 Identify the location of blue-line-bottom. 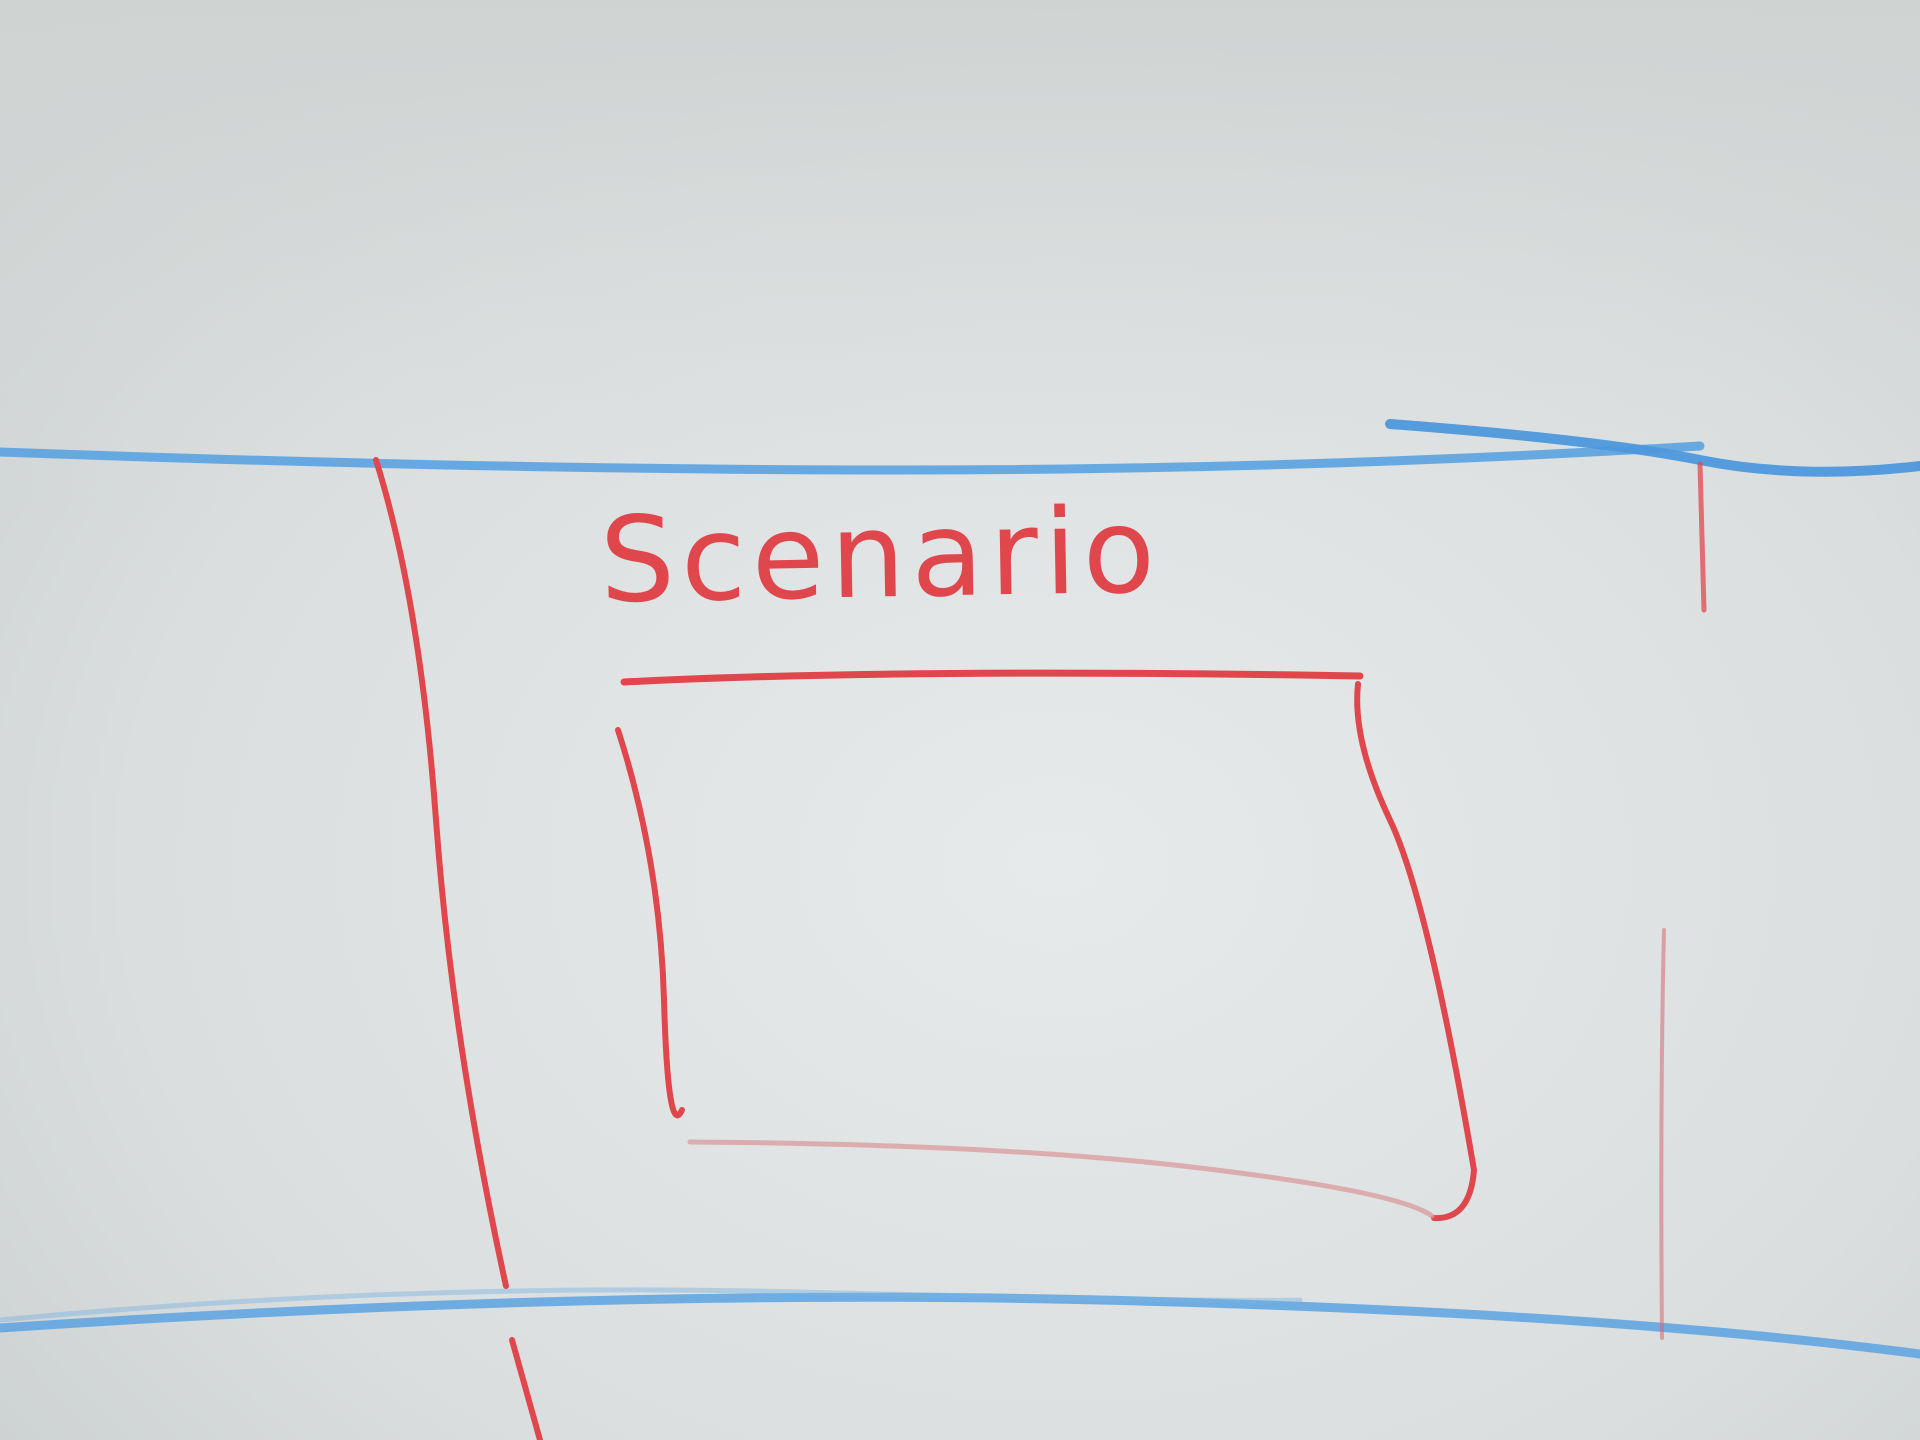
(960, 1325).